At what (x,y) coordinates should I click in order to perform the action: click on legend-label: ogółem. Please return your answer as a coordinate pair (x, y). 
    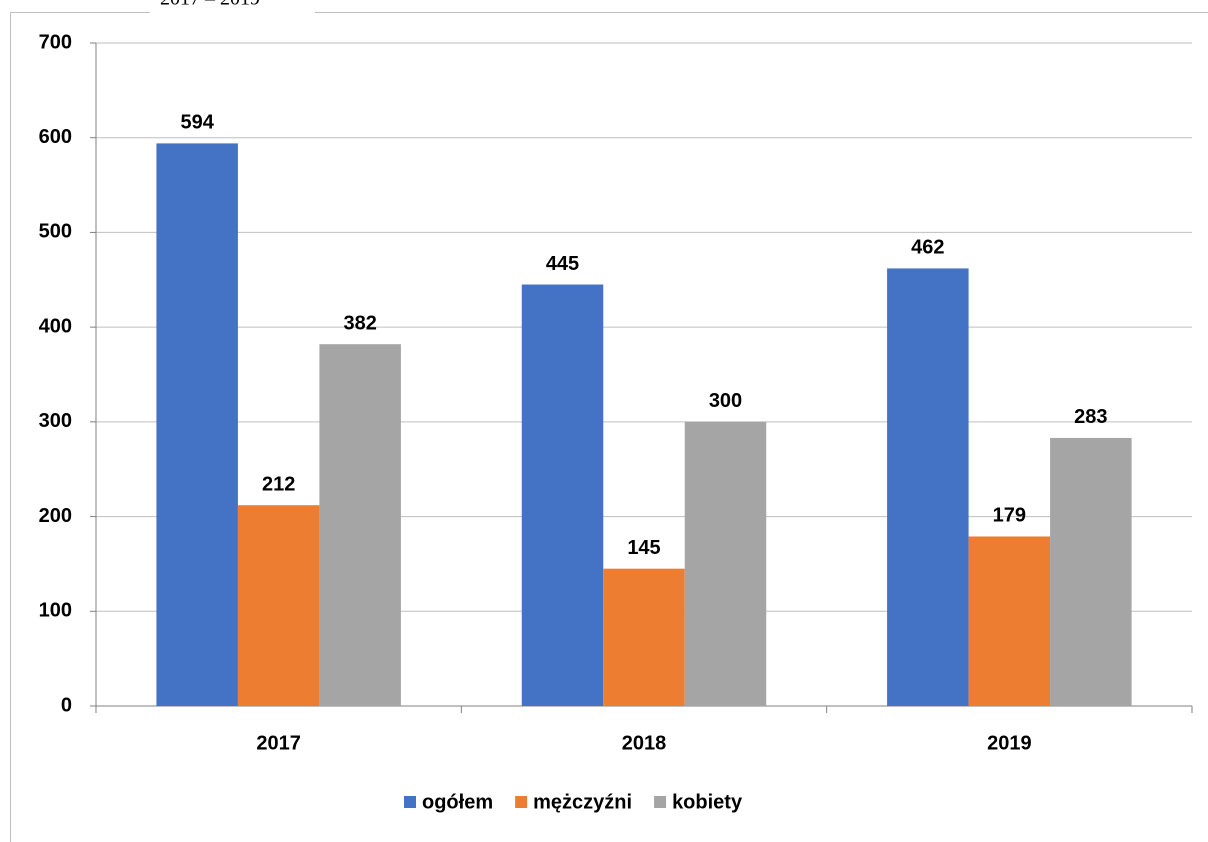
    Looking at the image, I should click on (457, 802).